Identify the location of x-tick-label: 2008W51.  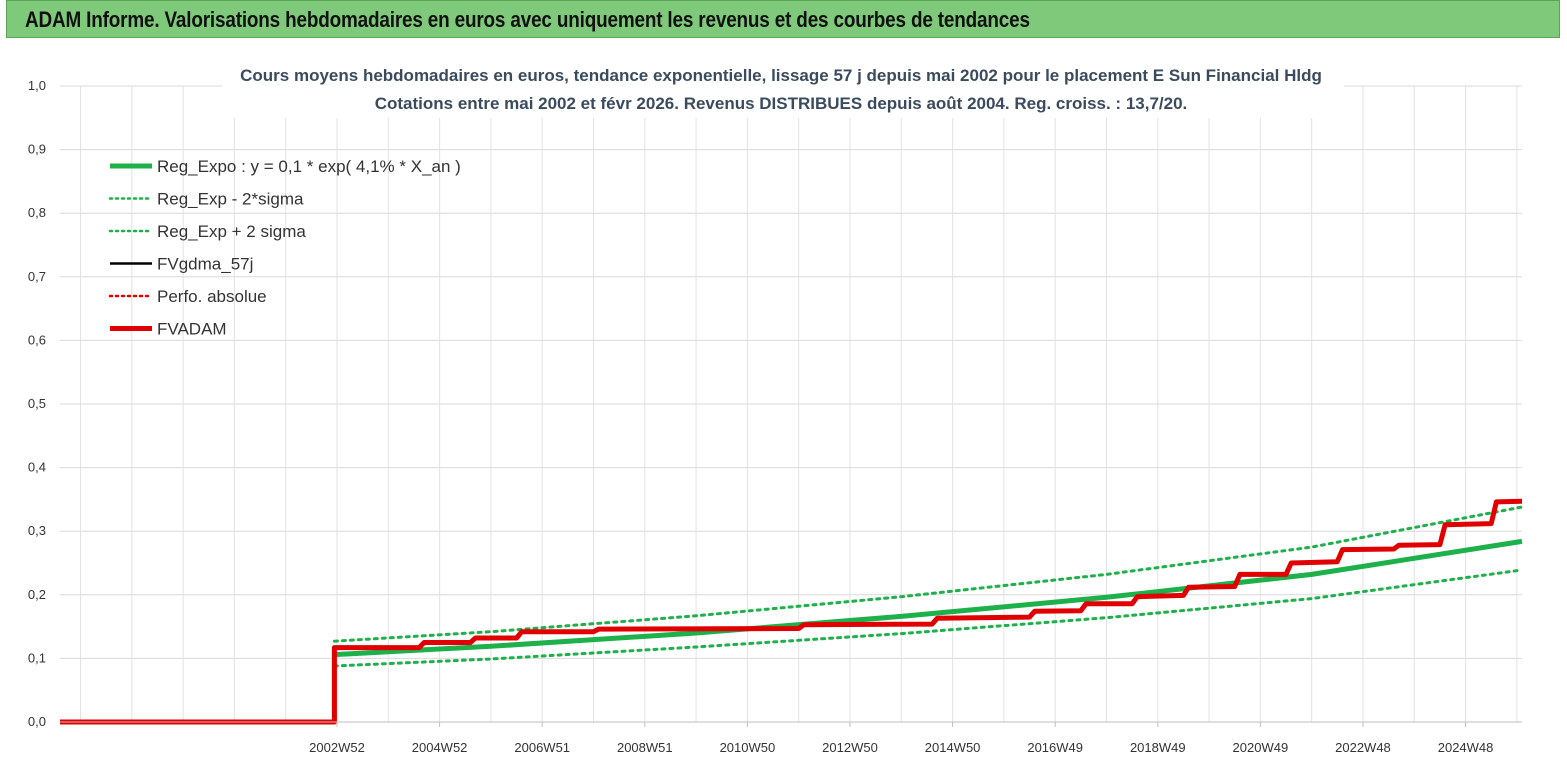
(645, 747).